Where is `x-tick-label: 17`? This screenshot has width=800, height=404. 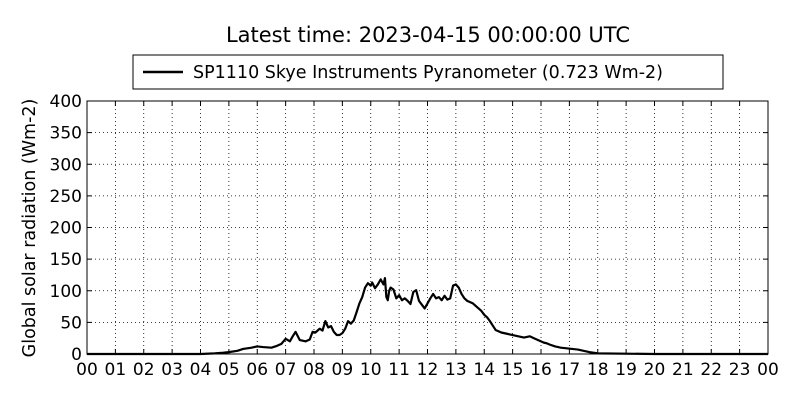
x-tick-label: 17 is located at coordinates (570, 370).